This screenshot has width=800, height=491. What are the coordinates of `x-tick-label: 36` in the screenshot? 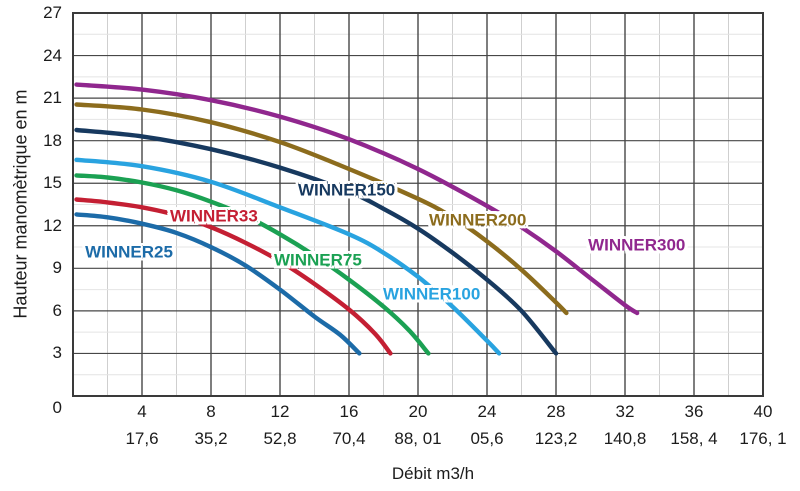 It's located at (694, 411).